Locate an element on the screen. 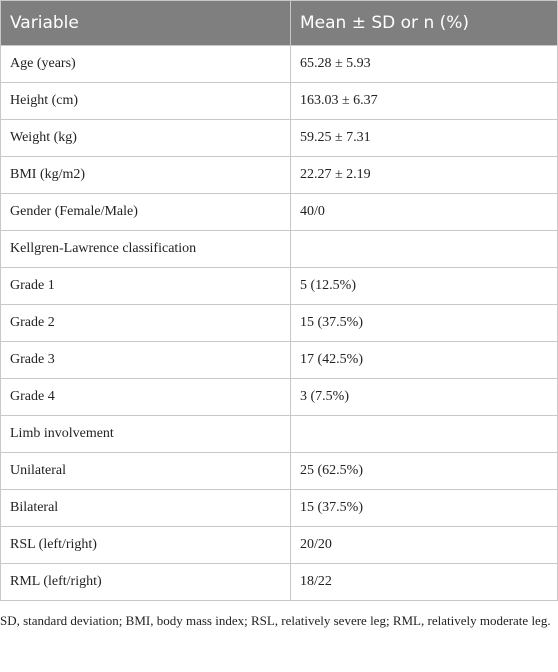  table-cell: 17 (42.5%) is located at coordinates (424, 360).